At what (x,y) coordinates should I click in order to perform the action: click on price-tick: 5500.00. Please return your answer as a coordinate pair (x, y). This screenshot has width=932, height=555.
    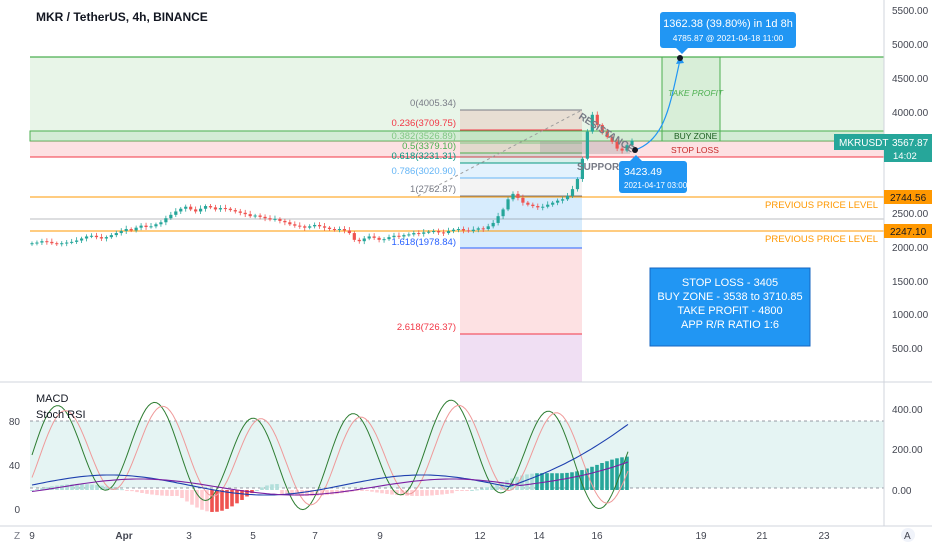
    Looking at the image, I should click on (910, 11).